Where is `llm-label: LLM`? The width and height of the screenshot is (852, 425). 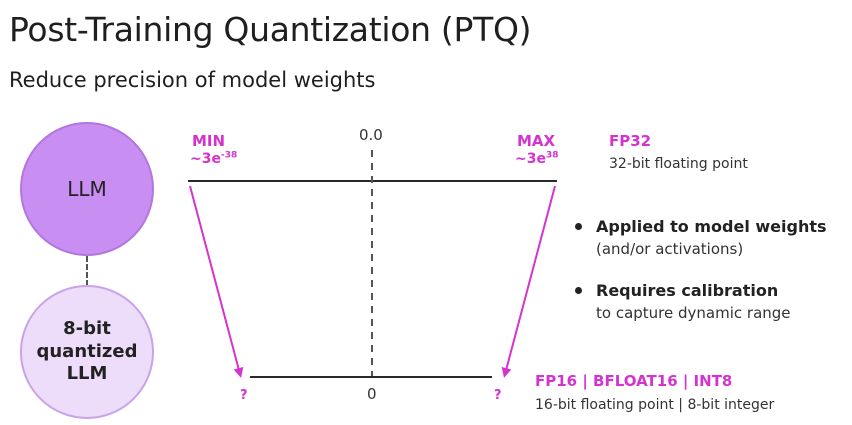 llm-label: LLM is located at coordinates (87, 189).